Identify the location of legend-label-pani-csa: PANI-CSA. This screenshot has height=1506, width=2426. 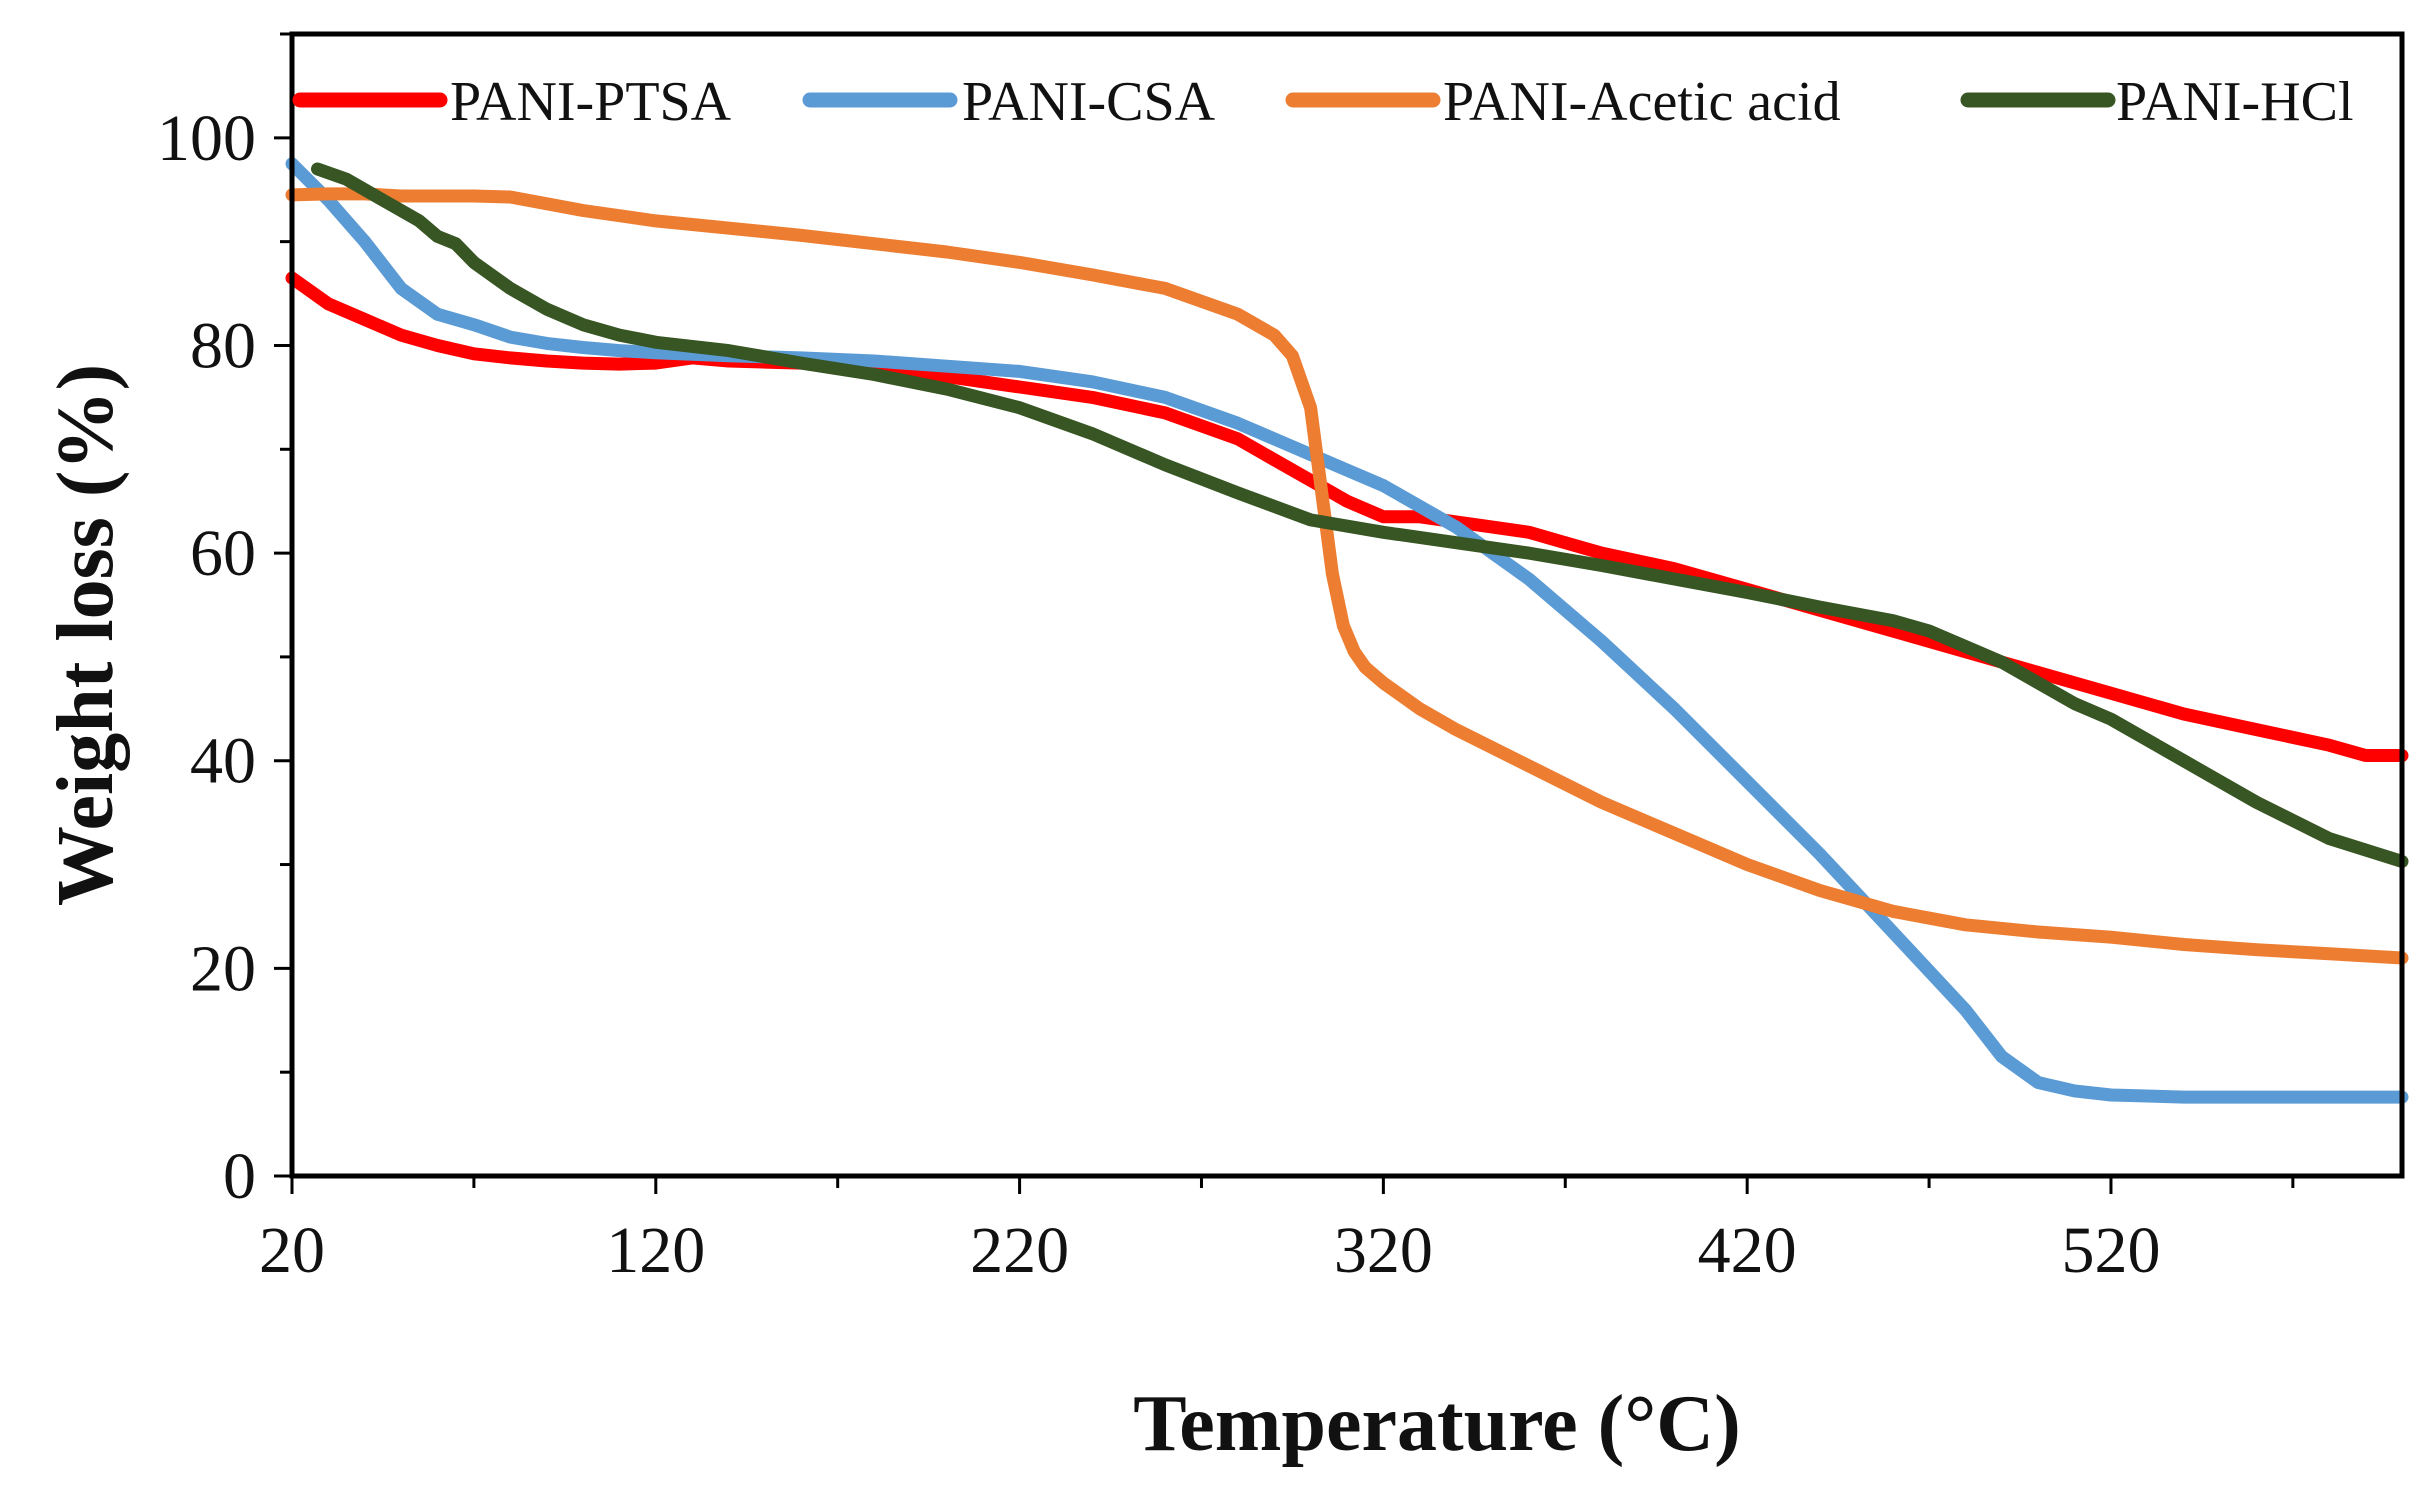
(1089, 102).